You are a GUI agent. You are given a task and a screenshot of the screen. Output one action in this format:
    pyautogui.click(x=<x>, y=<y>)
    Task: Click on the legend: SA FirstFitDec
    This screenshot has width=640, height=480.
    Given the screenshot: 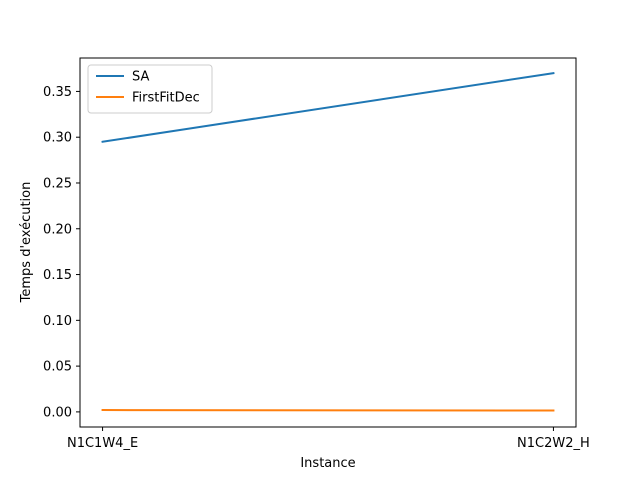 What is the action you would take?
    pyautogui.click(x=150, y=89)
    